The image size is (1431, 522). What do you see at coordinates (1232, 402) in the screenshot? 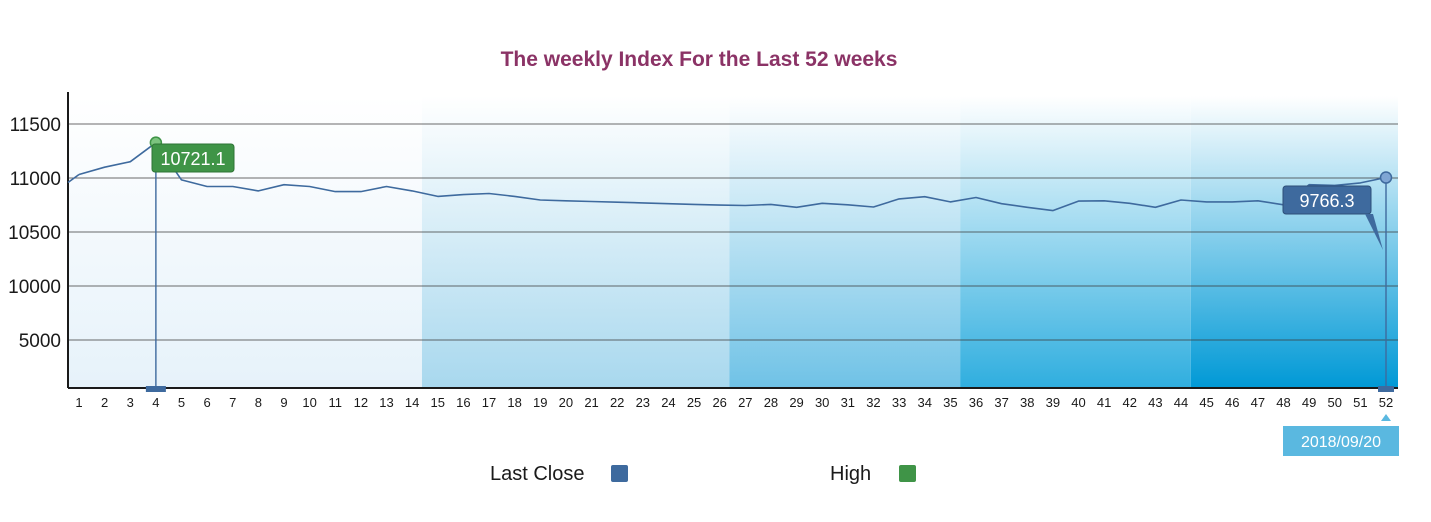
I see `x-tick-label: 46` at bounding box center [1232, 402].